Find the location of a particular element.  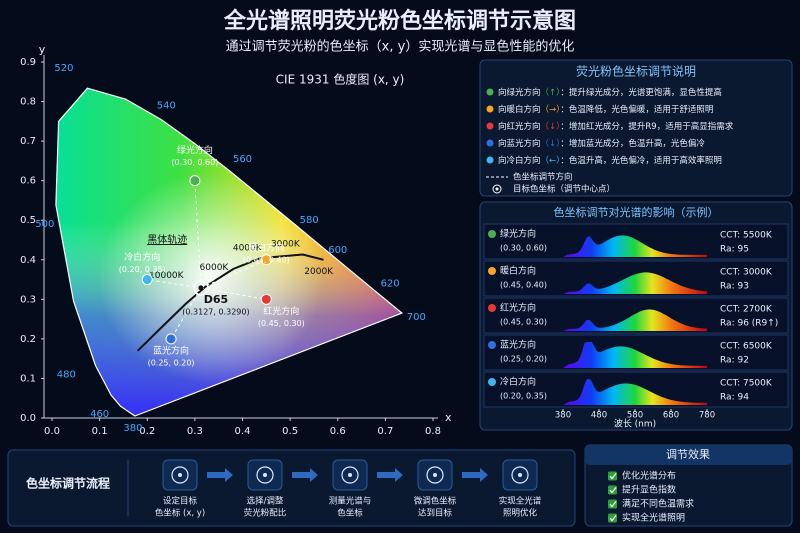

step-text: 选择/调整 is located at coordinates (265, 501).